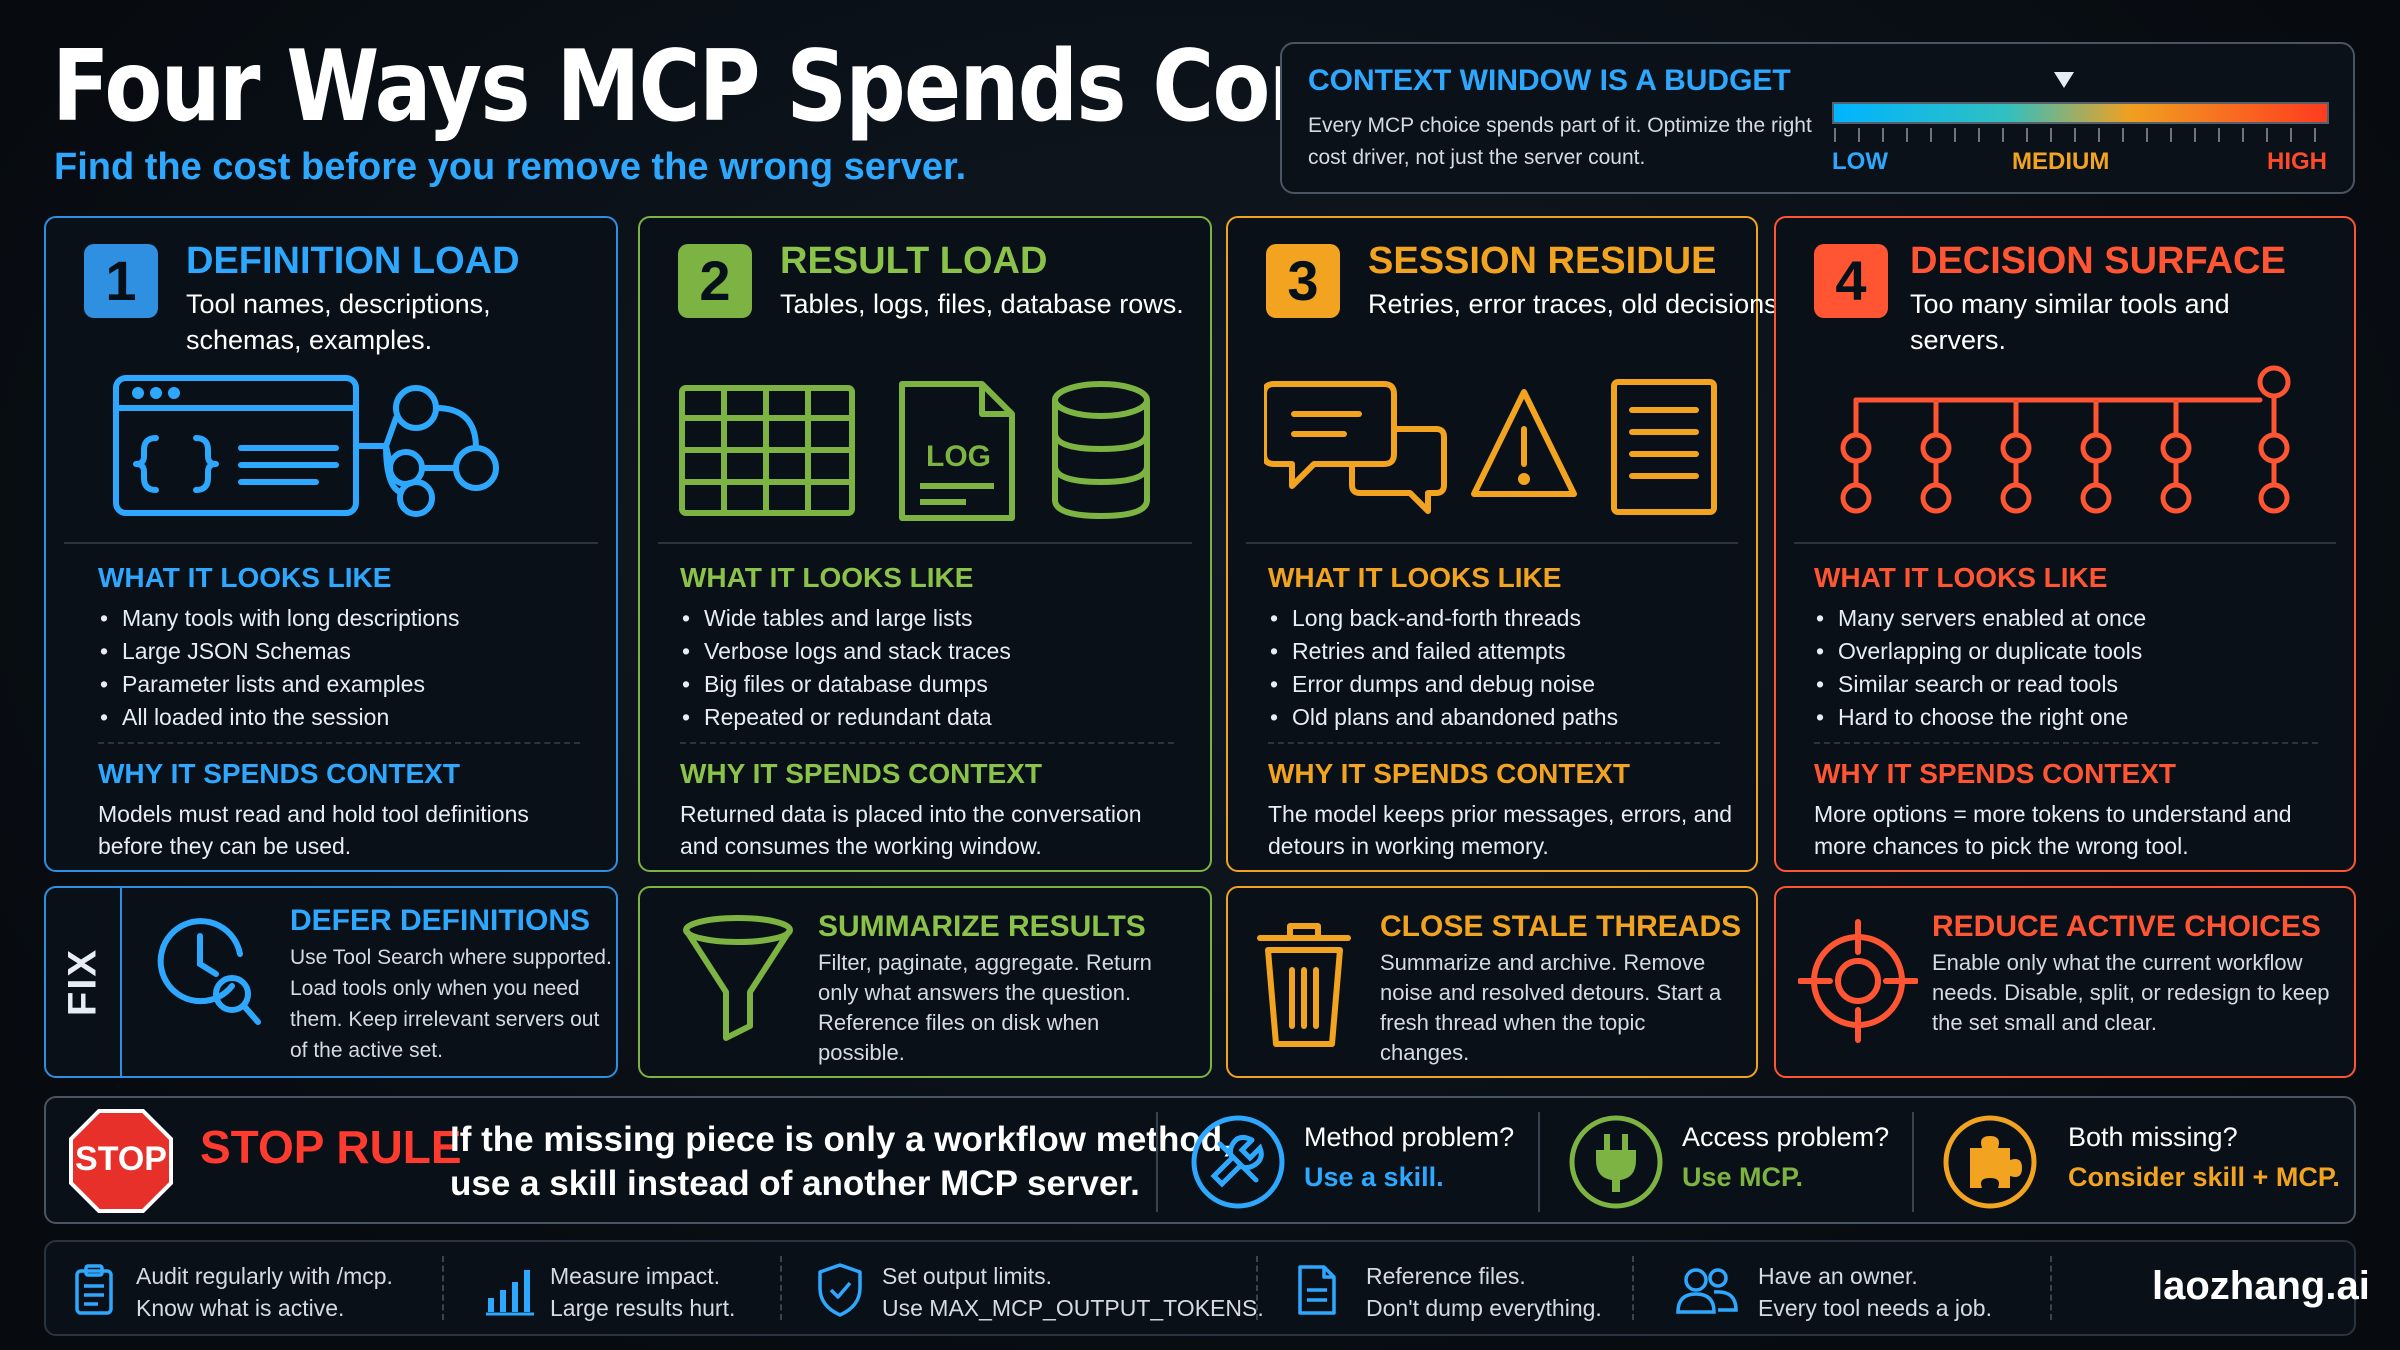  What do you see at coordinates (121, 281) in the screenshot?
I see `card-number: 1` at bounding box center [121, 281].